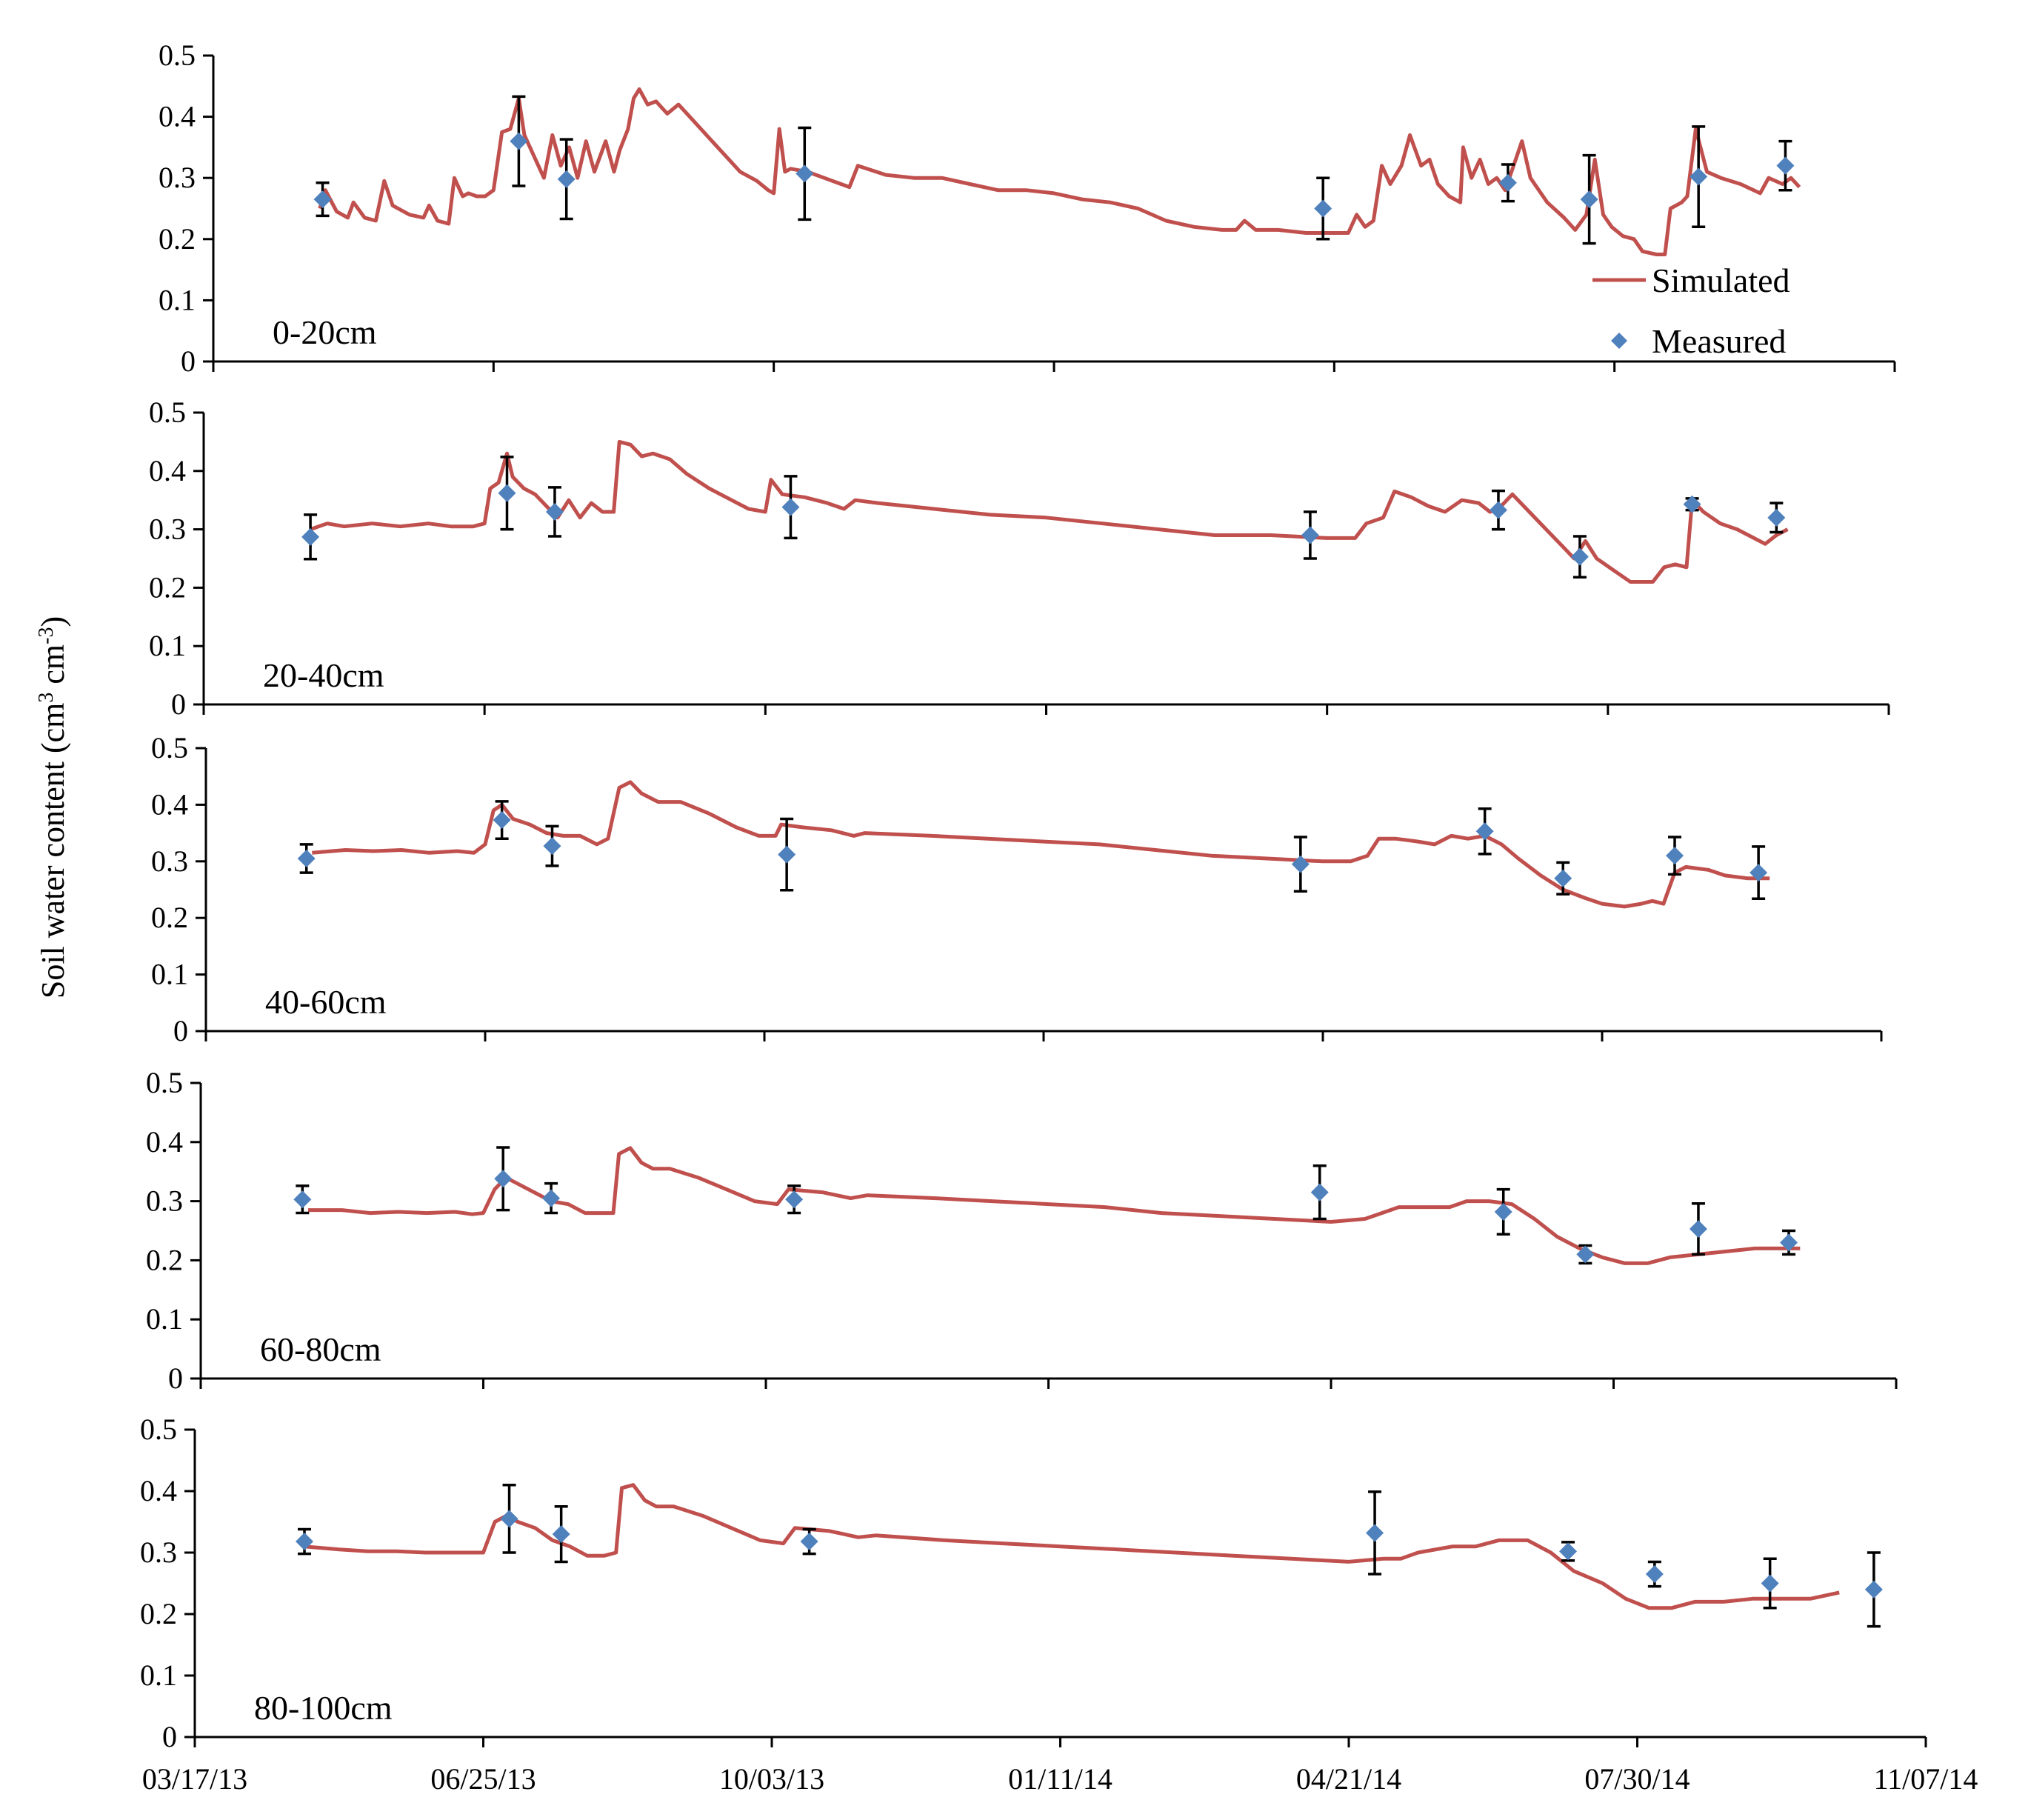  I want to click on legend-measured-swatch, so click(1619, 341).